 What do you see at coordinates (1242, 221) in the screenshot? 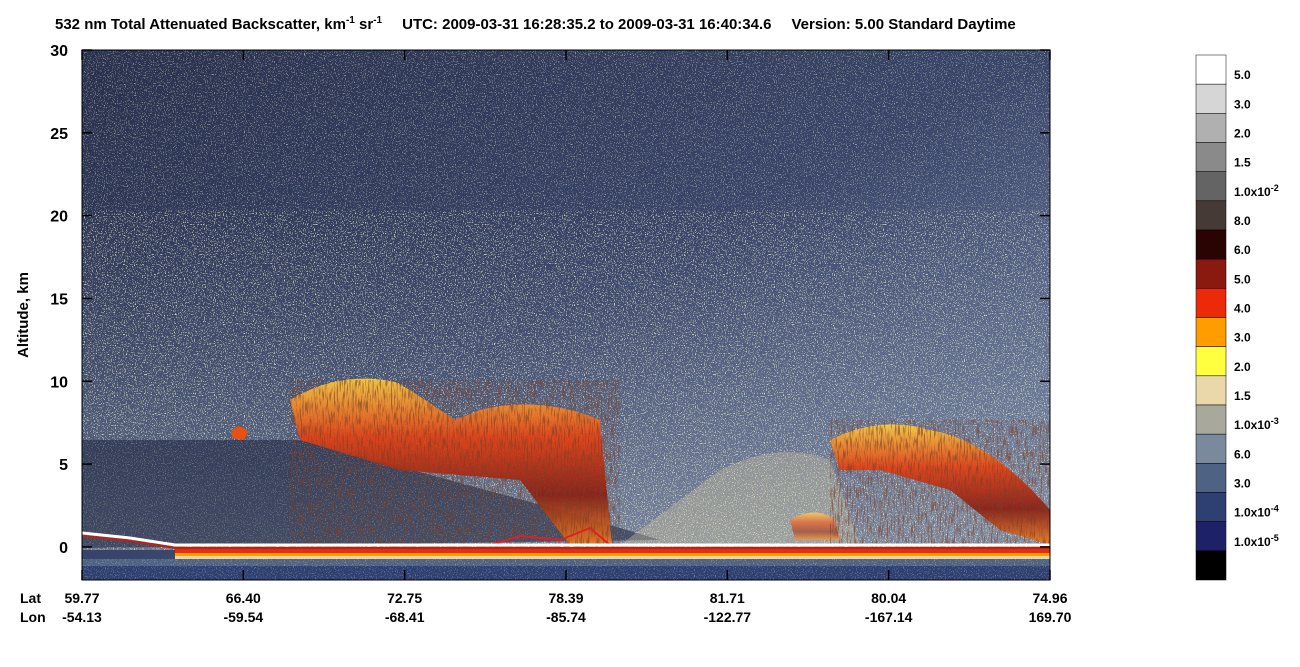
I see `colorbar-label: 8.0` at bounding box center [1242, 221].